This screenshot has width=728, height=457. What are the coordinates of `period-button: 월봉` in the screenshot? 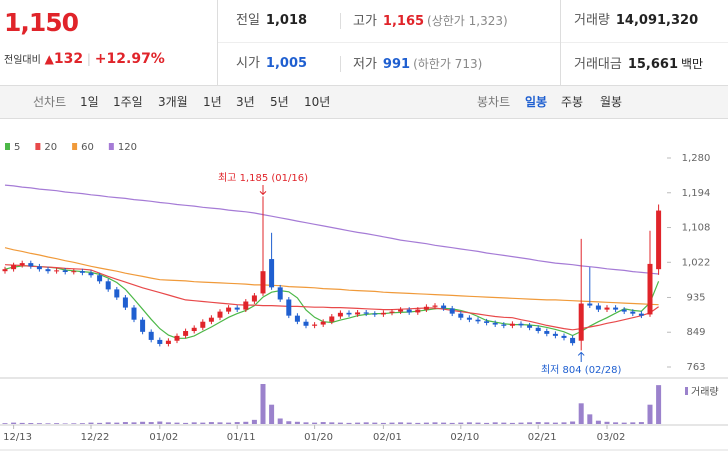 It's located at (611, 102).